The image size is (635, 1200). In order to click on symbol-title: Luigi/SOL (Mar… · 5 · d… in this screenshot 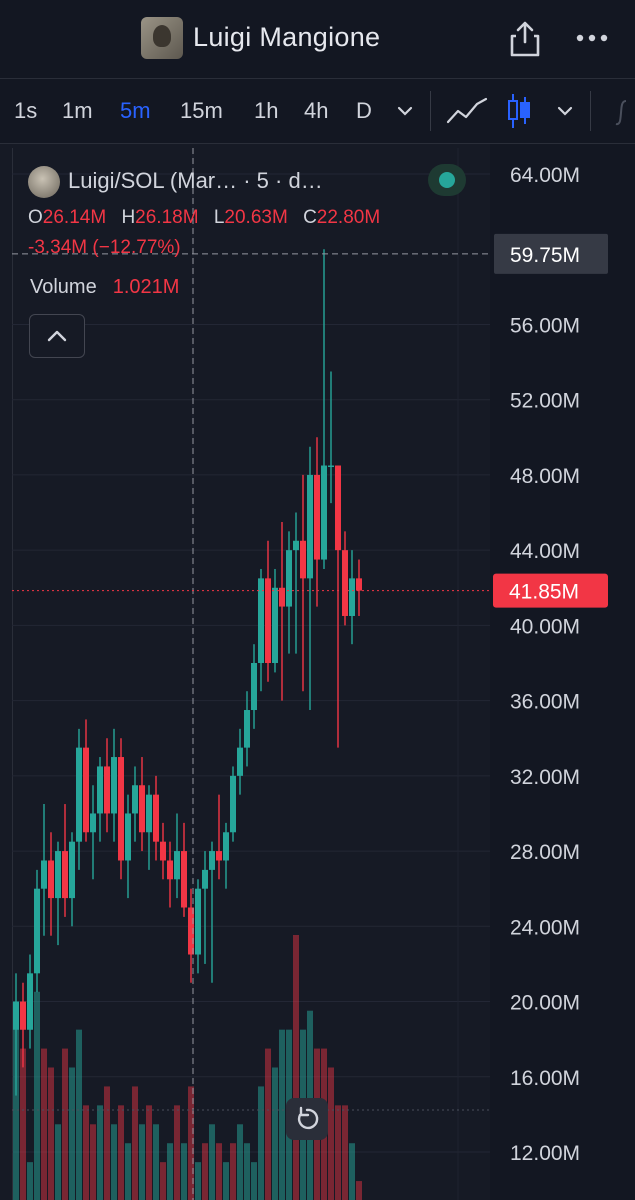, I will do `click(195, 180)`.